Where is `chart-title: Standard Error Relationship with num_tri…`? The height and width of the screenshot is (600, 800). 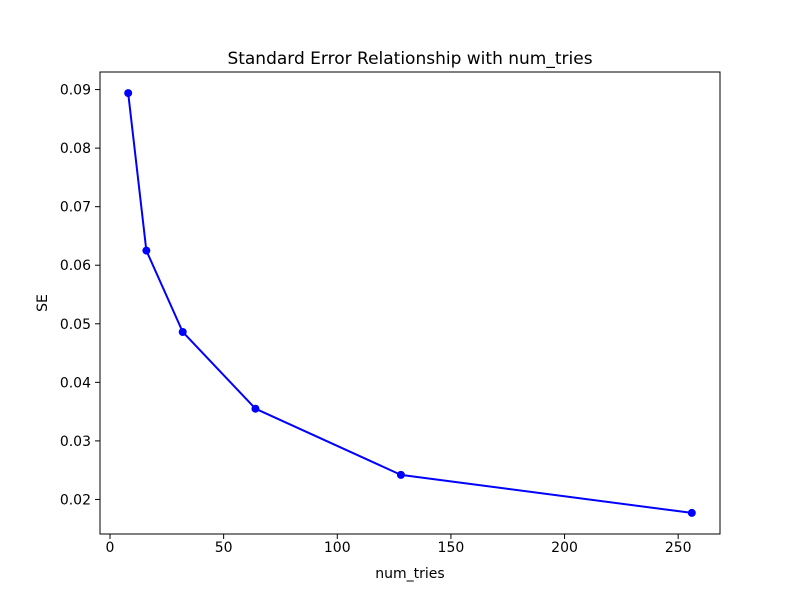
chart-title: Standard Error Relationship with num_tri… is located at coordinates (409, 59).